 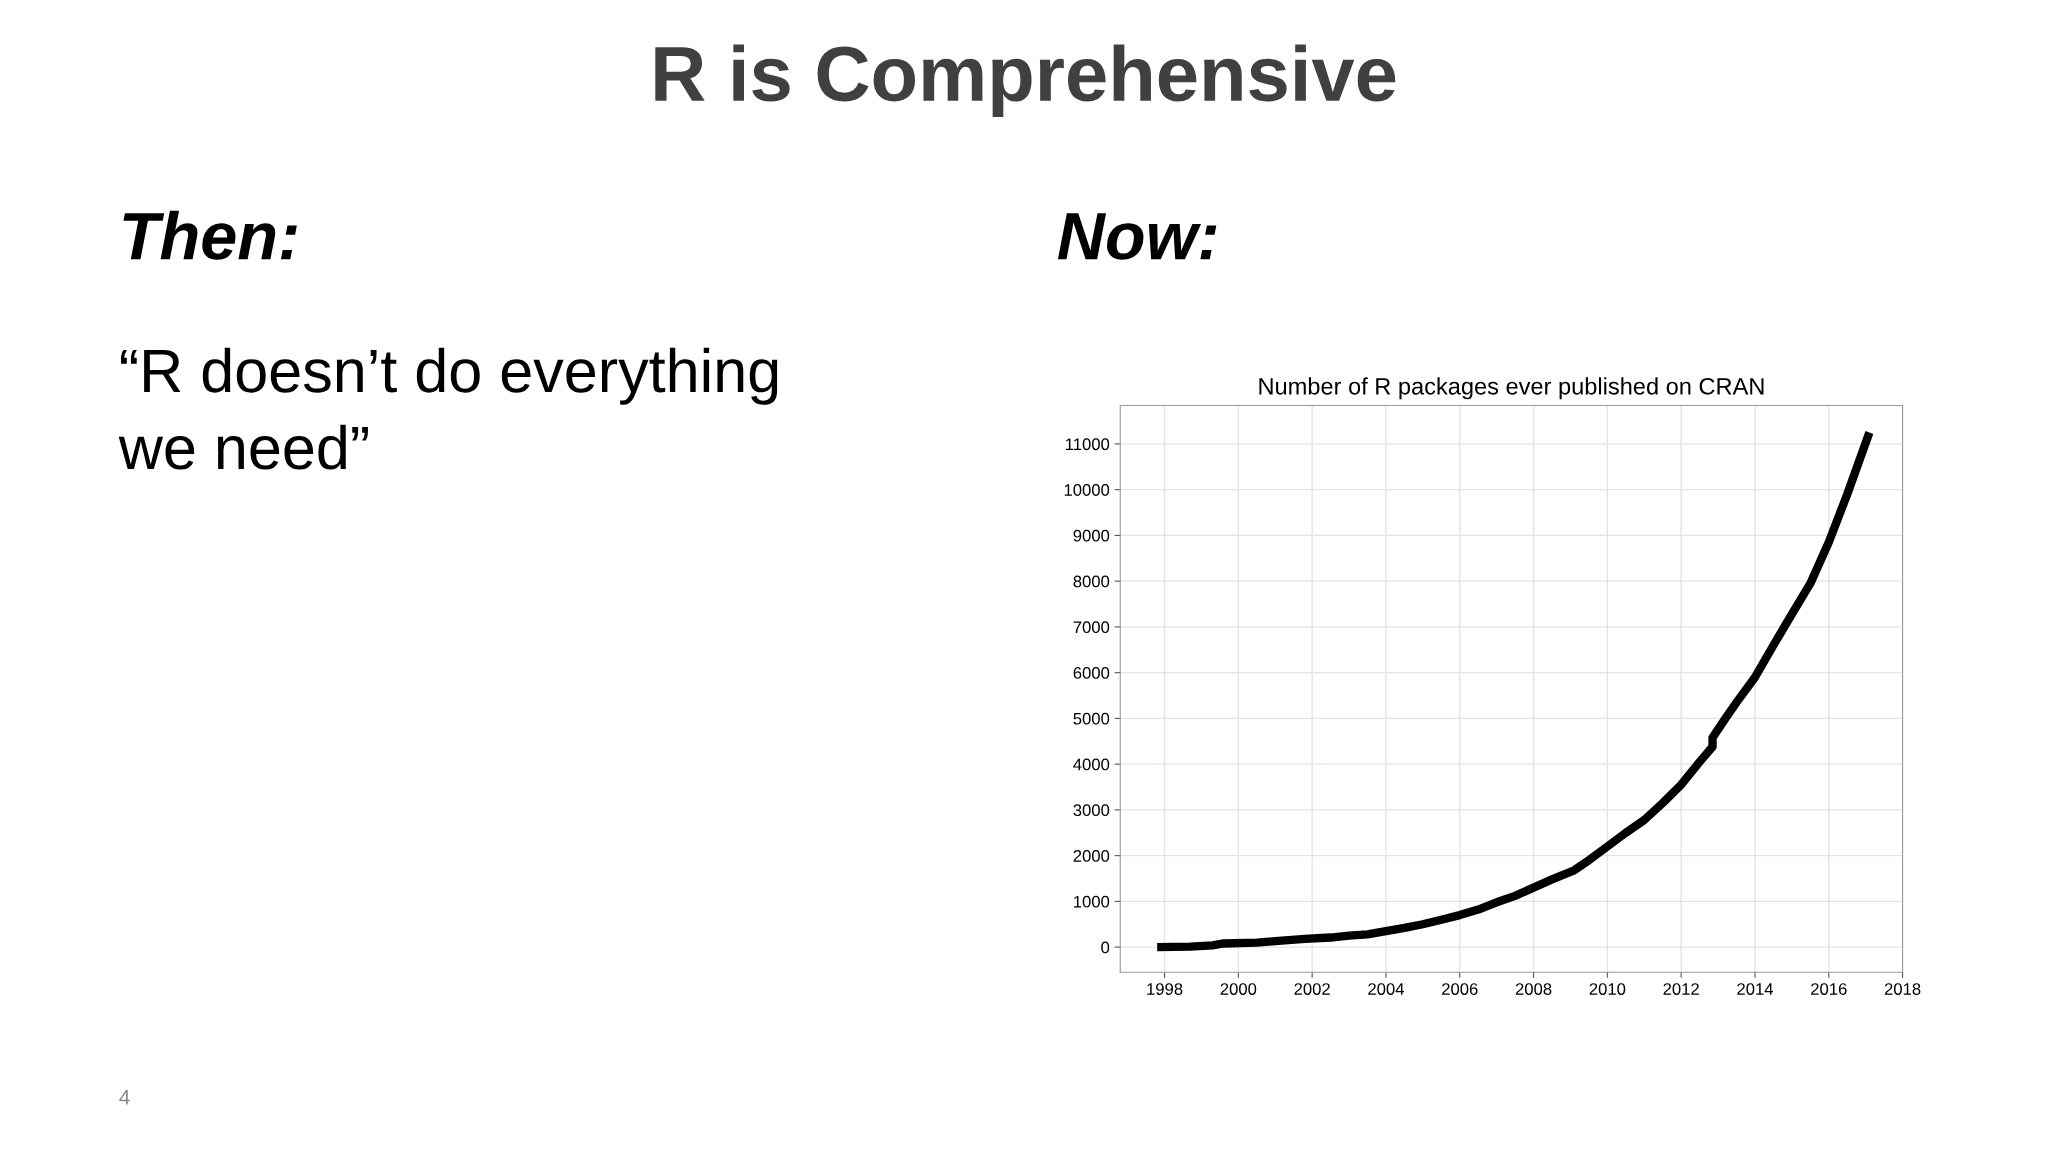 What do you see at coordinates (1137, 236) in the screenshot?
I see `text: Now:` at bounding box center [1137, 236].